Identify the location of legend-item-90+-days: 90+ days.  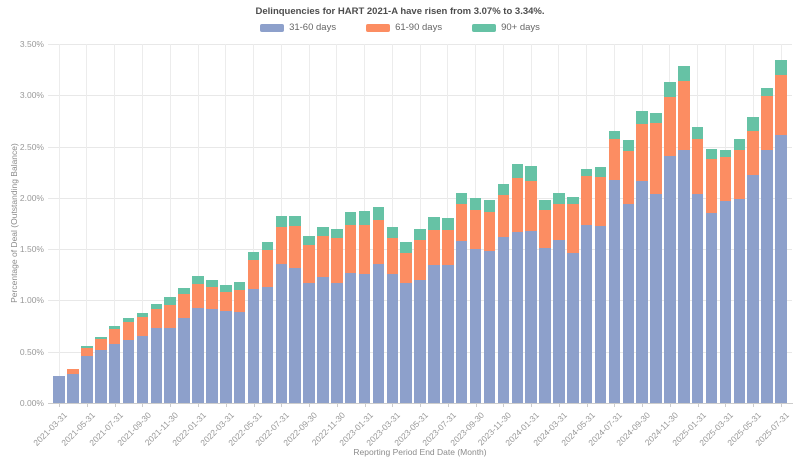
(506, 27).